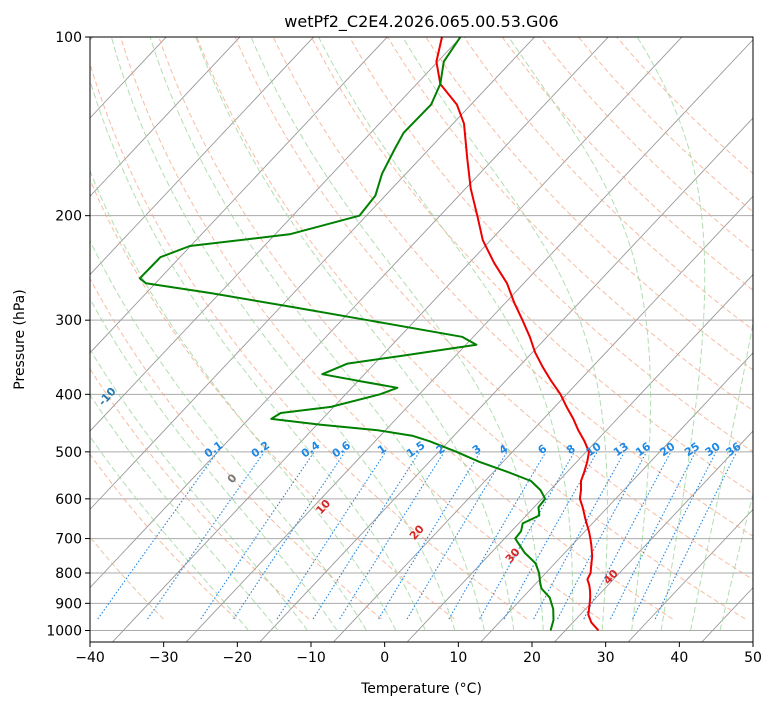  I want to click on y-tick-label: 100, so click(68, 38).